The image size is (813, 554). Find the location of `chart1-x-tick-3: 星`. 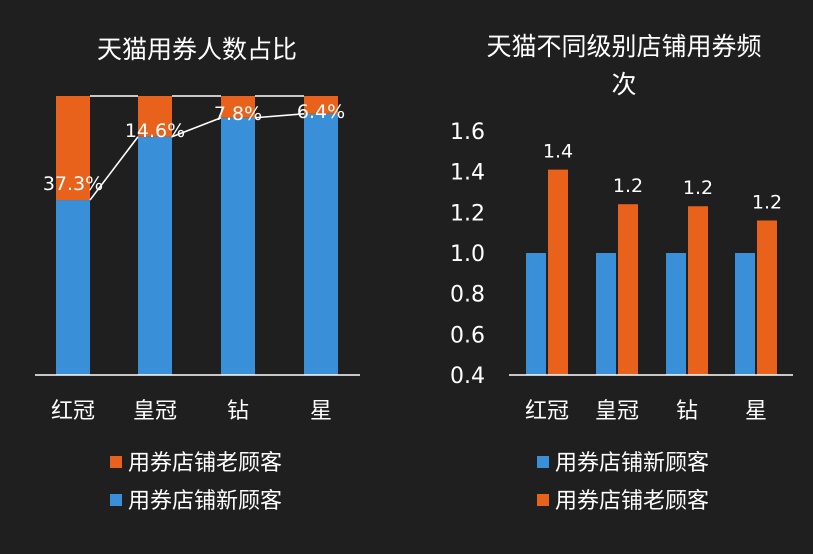

chart1-x-tick-3: 星 is located at coordinates (321, 411).